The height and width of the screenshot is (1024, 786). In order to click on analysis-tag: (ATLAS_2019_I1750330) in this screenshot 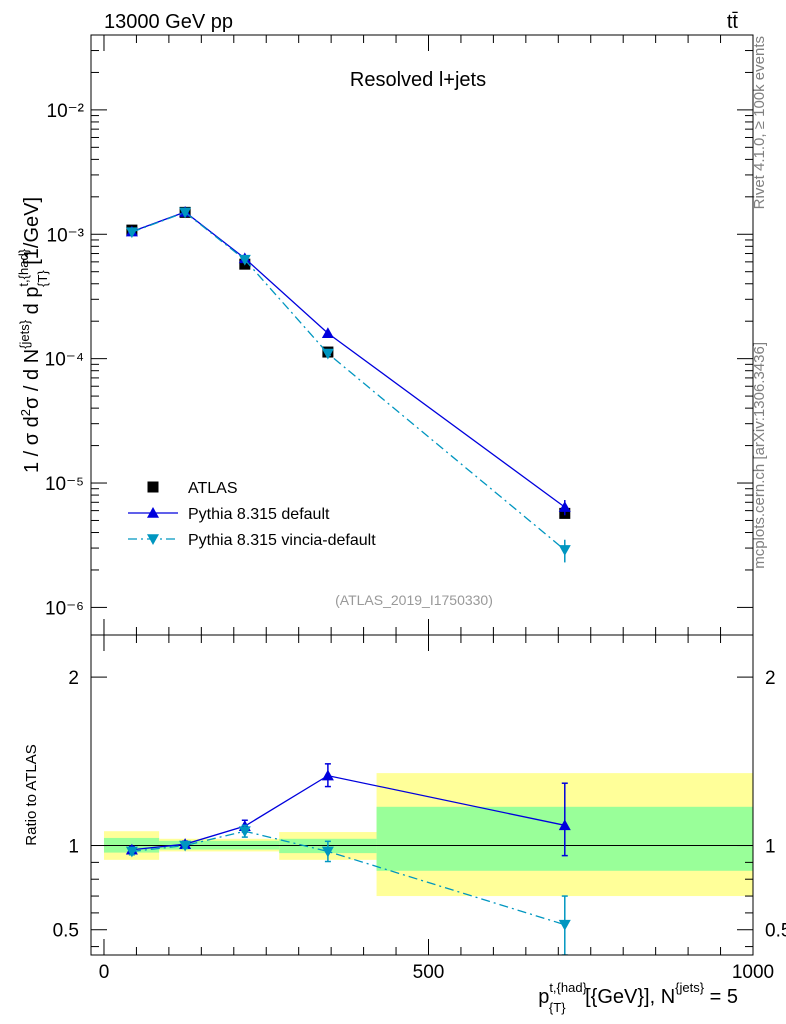, I will do `click(414, 600)`.